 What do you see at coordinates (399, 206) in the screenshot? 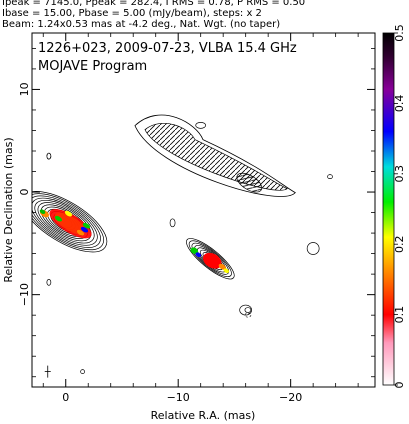
I see `colorbar-ticks: 0 0.1 0.2 0.3 0.4 0.5` at bounding box center [399, 206].